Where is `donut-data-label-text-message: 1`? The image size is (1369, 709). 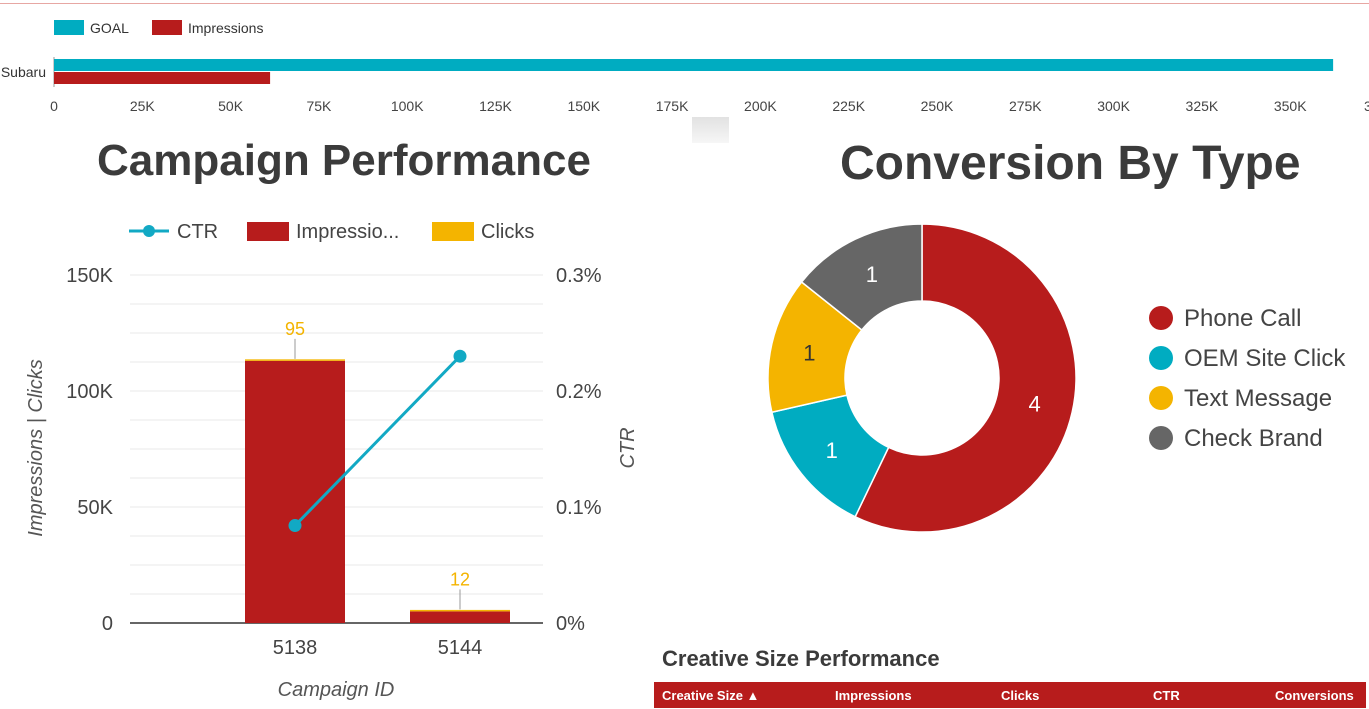
donut-data-label-text-message: 1 is located at coordinates (809, 352).